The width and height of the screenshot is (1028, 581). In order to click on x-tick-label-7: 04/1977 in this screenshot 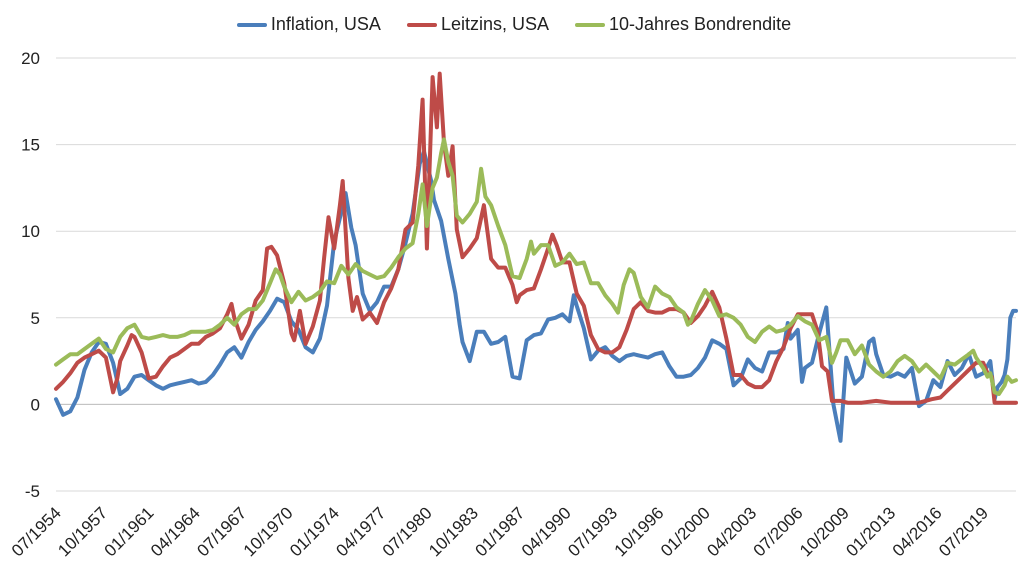, I will do `click(360, 531)`.